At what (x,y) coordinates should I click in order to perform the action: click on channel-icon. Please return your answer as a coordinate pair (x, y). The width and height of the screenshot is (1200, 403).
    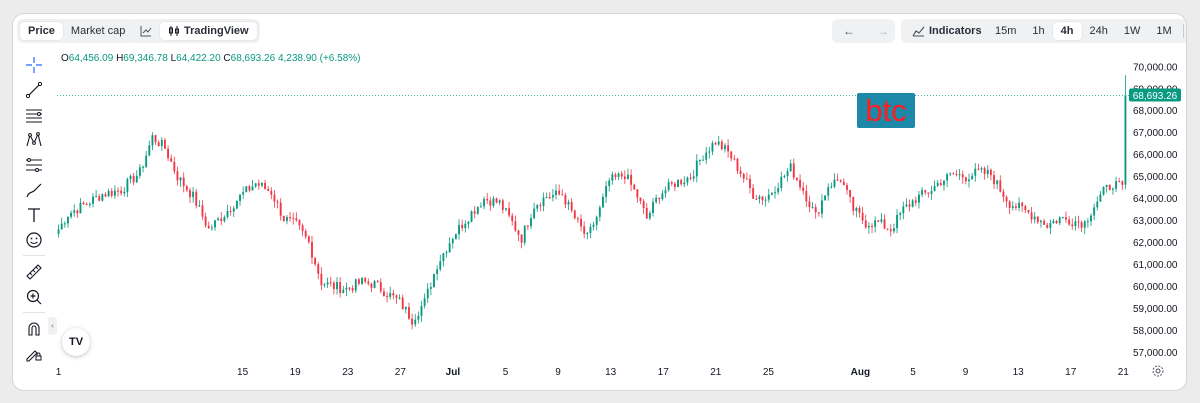
    Looking at the image, I should click on (34, 115).